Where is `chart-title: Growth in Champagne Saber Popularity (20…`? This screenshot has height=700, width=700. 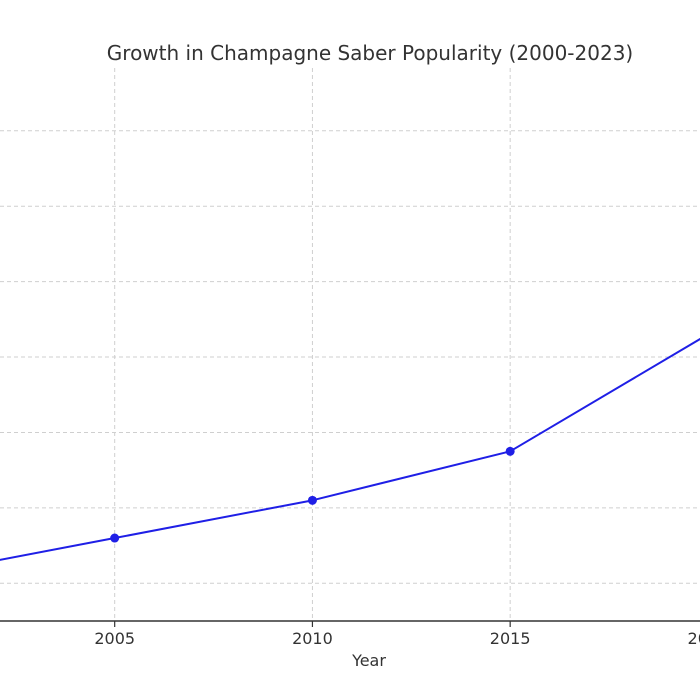 chart-title: Growth in Champagne Saber Popularity (20… is located at coordinates (370, 53).